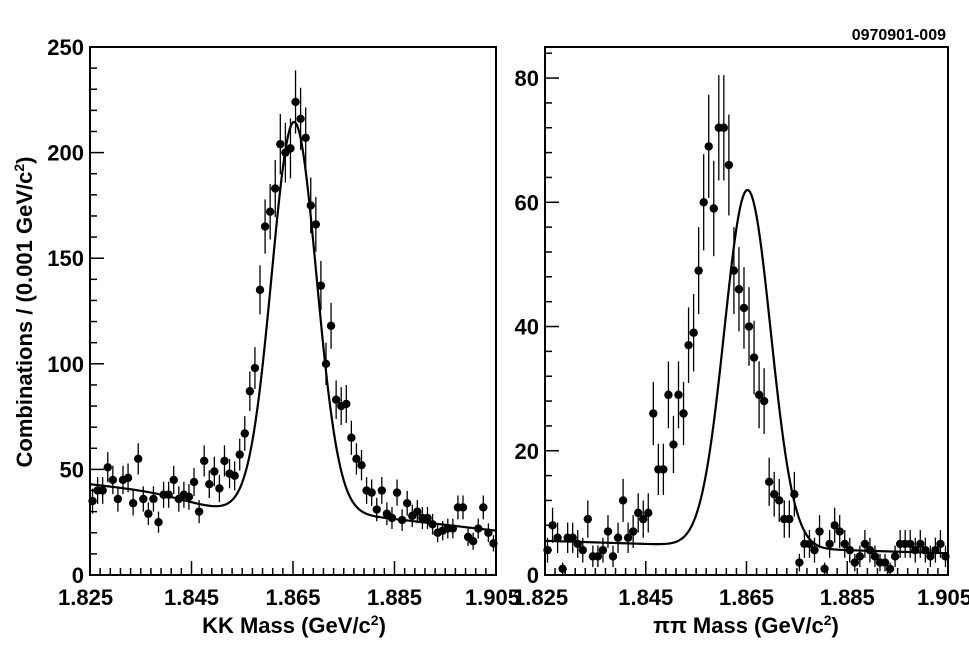 This screenshot has width=969, height=647. Describe the element at coordinates (492, 597) in the screenshot. I see `x-tick-label-kk: 1.905` at that location.